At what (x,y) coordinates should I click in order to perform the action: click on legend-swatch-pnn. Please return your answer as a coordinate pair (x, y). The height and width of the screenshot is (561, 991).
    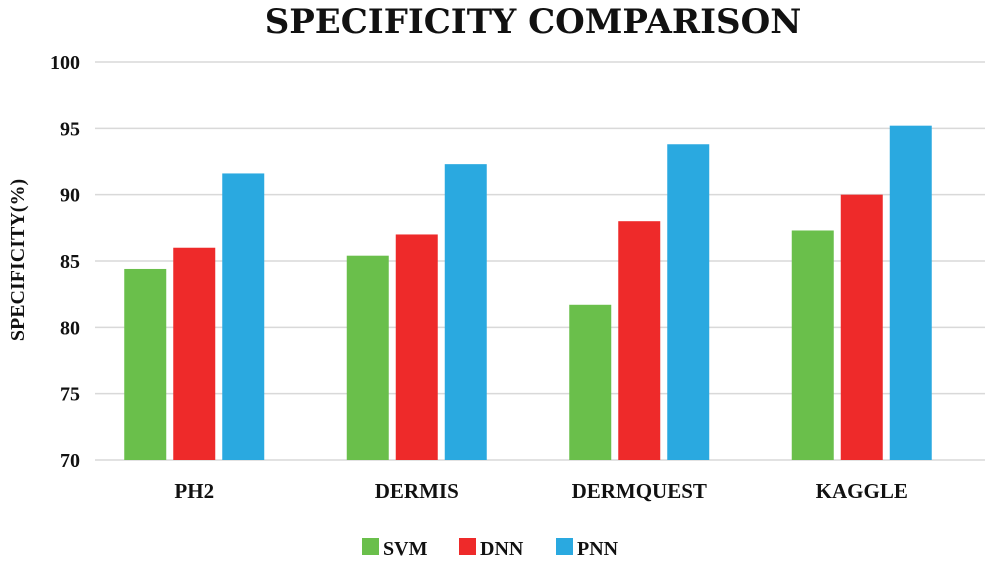
    Looking at the image, I should click on (564, 546).